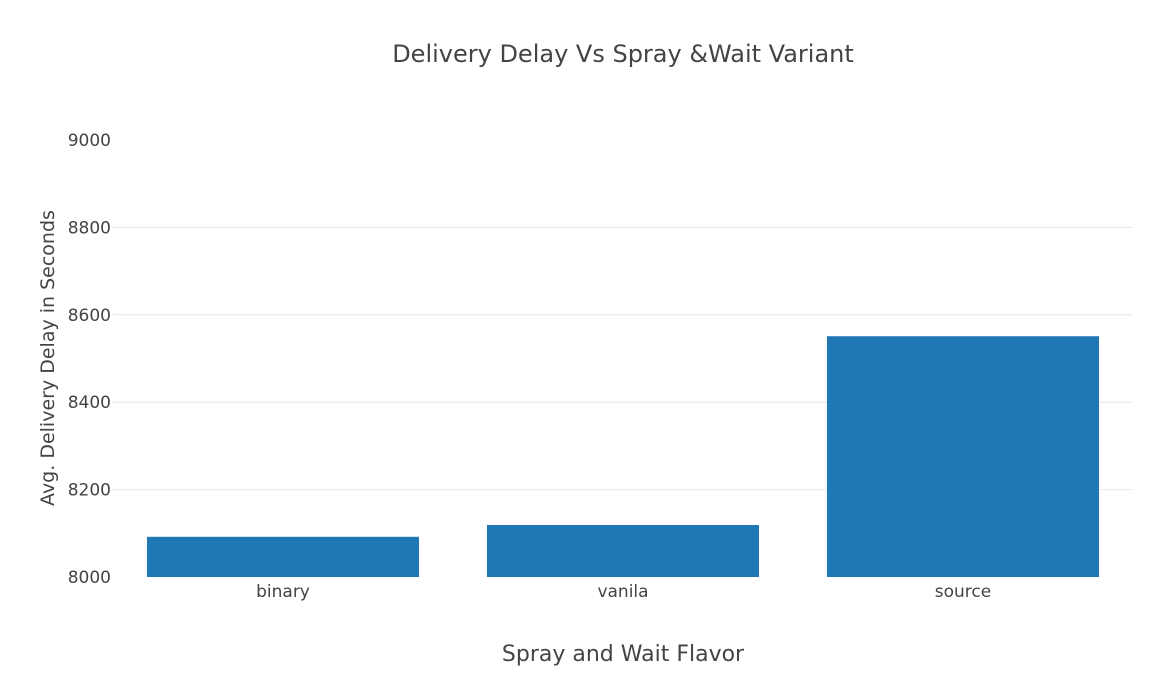 The height and width of the screenshot is (687, 1174). What do you see at coordinates (89, 578) in the screenshot?
I see `y-tick-label: 8000` at bounding box center [89, 578].